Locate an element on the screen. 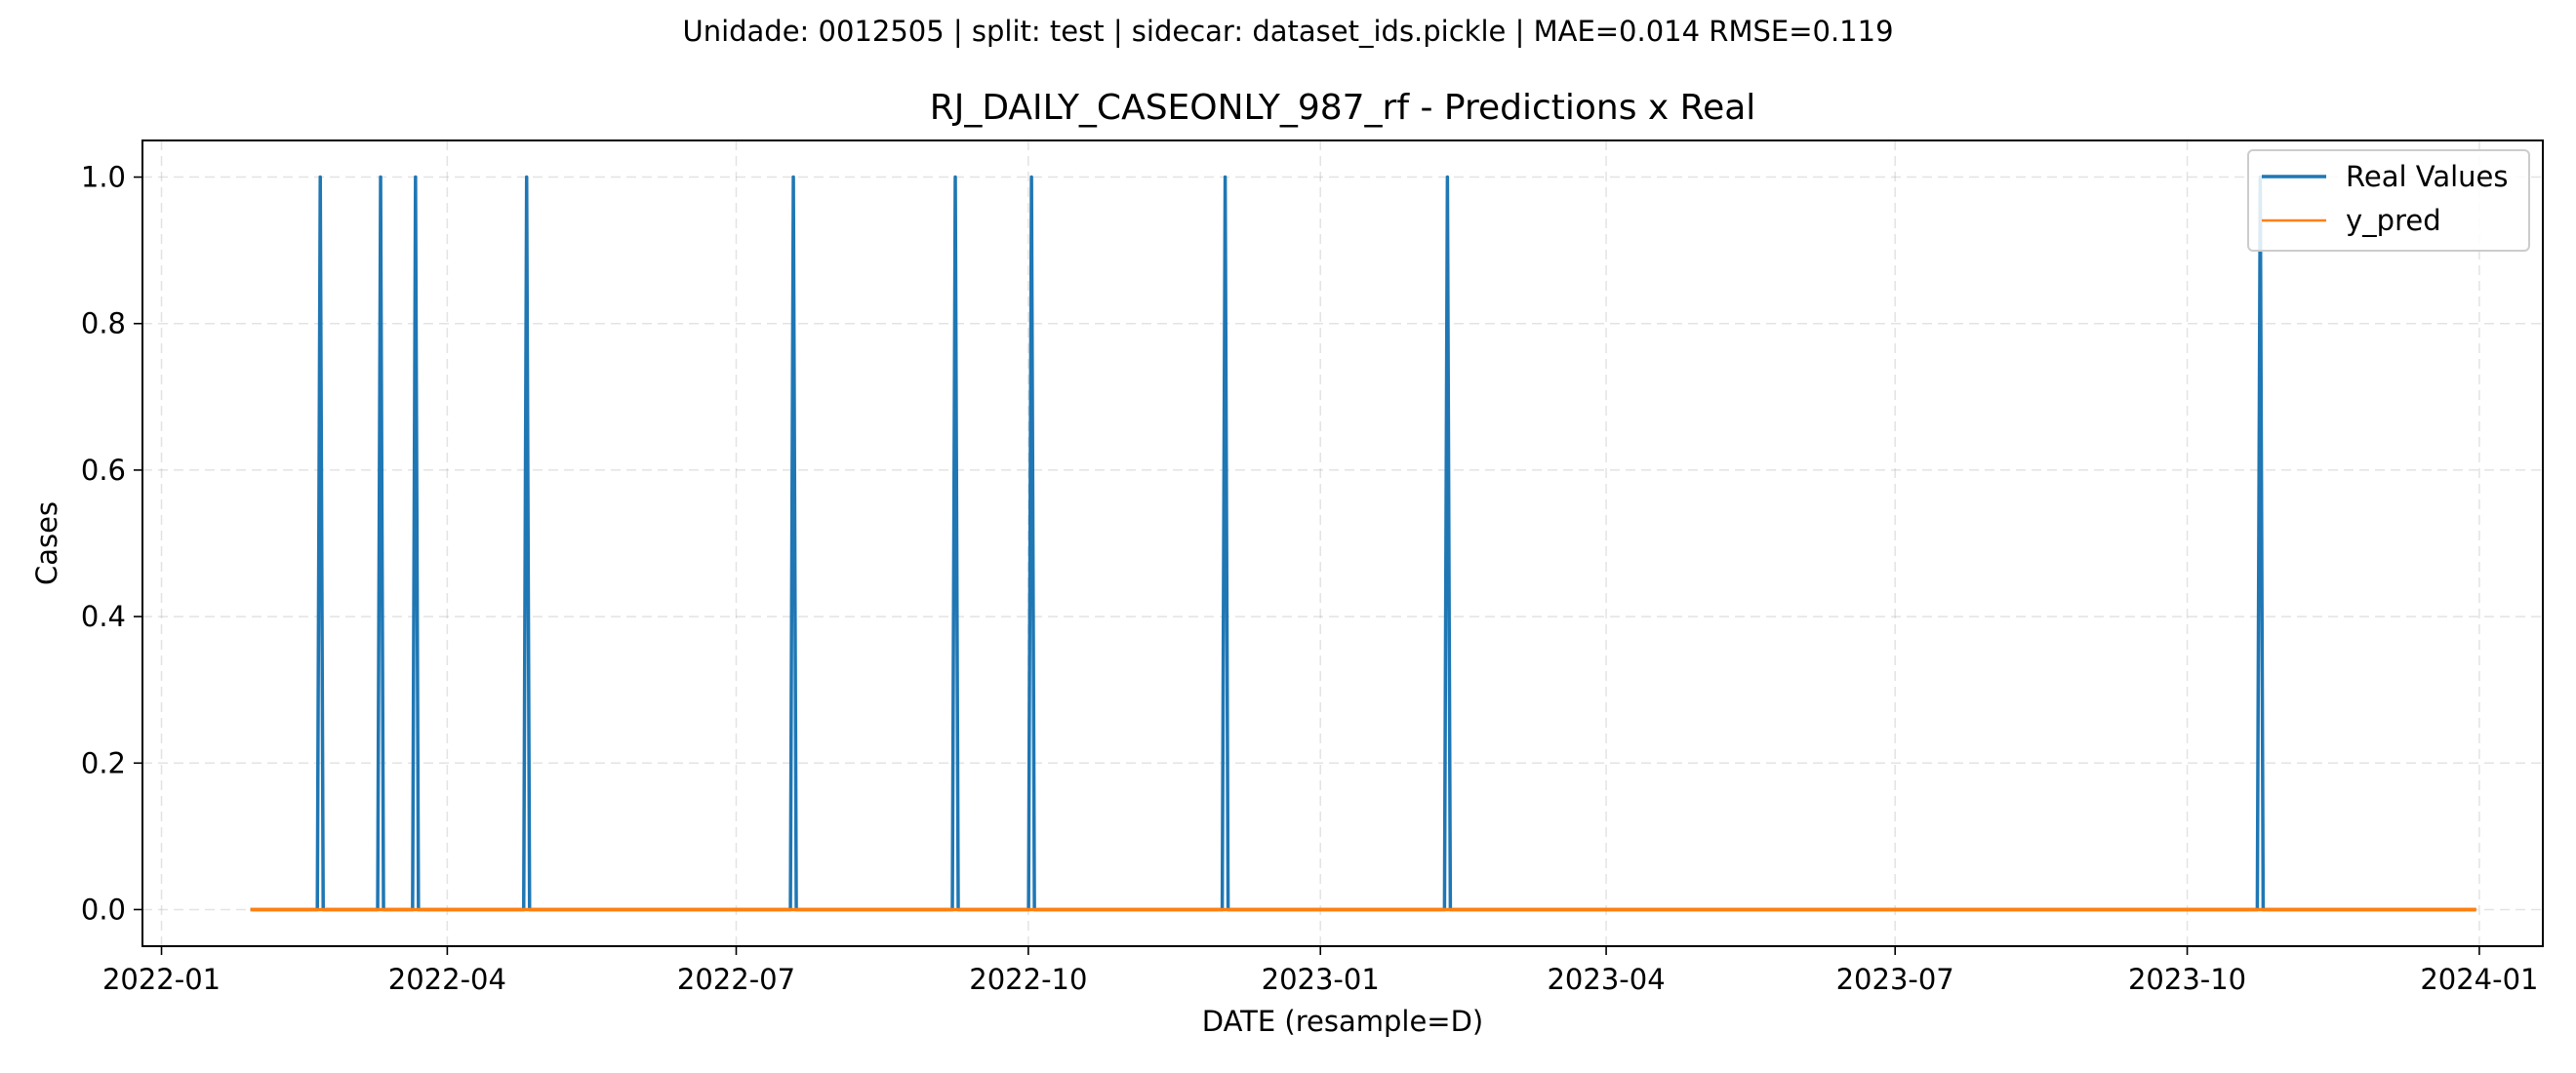 This screenshot has width=2576, height=1073. legend-label-y-pred: y_pred is located at coordinates (2393, 220).